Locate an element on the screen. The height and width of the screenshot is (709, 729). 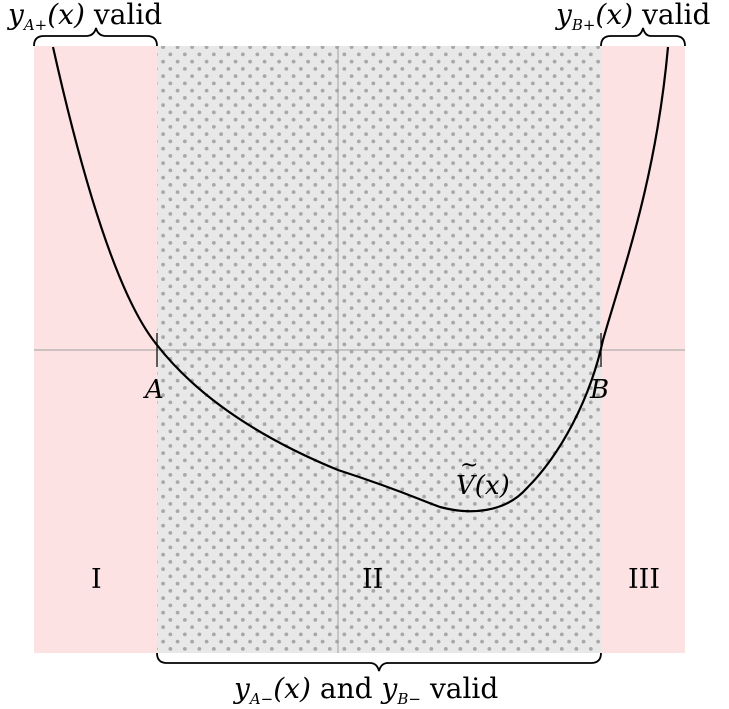
label-top-left: yA+(x) valid is located at coordinates (84, 17).